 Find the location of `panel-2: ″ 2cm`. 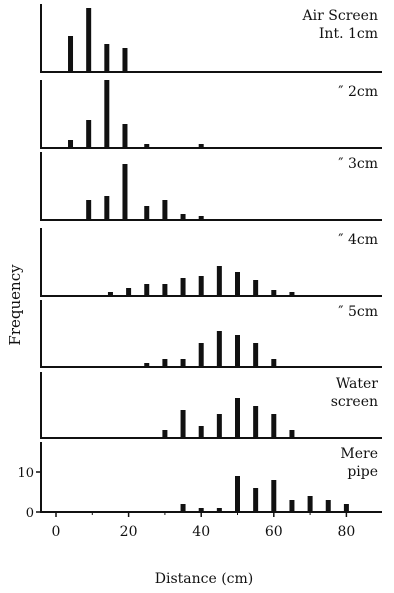

panel-2: ″ 2cm is located at coordinates (211, 114).